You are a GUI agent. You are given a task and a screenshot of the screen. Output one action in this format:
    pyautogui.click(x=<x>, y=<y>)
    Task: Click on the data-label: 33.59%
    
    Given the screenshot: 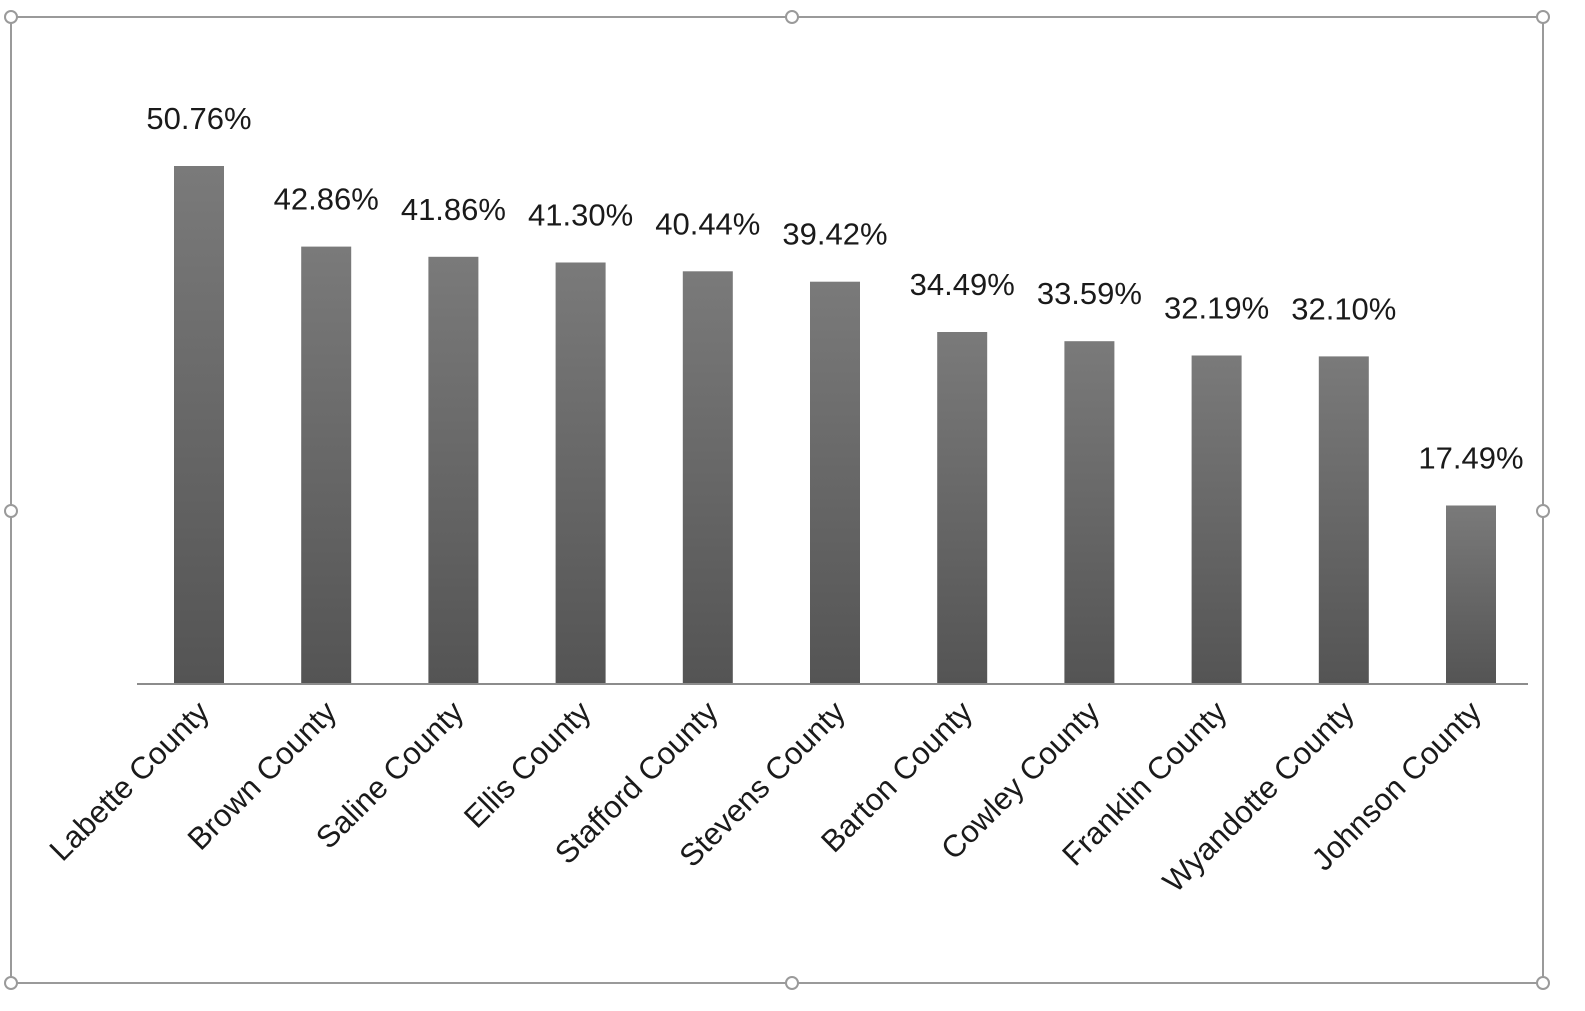 What is the action you would take?
    pyautogui.click(x=1089, y=293)
    